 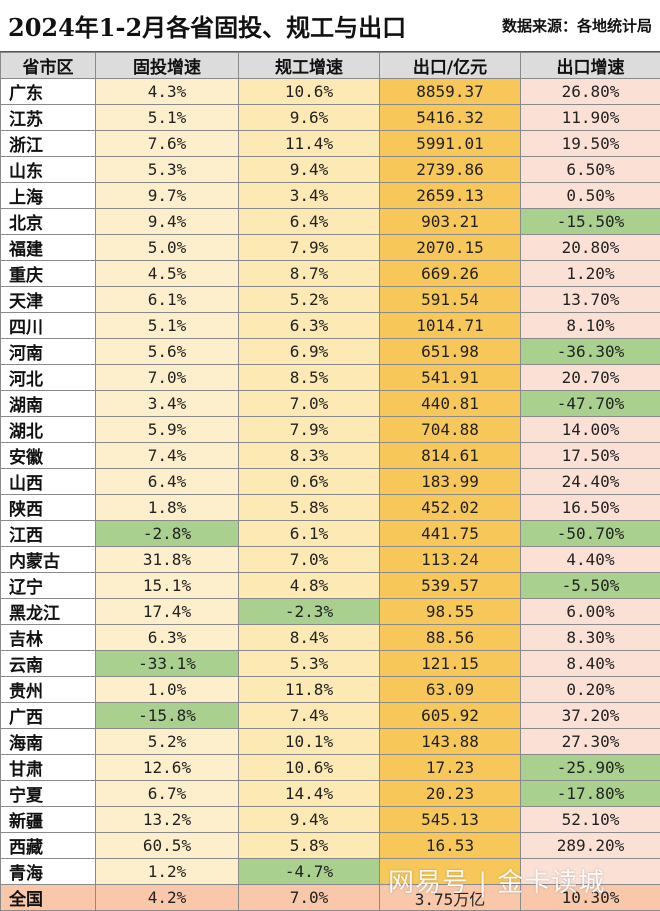 What do you see at coordinates (590, 274) in the screenshot?
I see `cell-export-growth: 1.20%` at bounding box center [590, 274].